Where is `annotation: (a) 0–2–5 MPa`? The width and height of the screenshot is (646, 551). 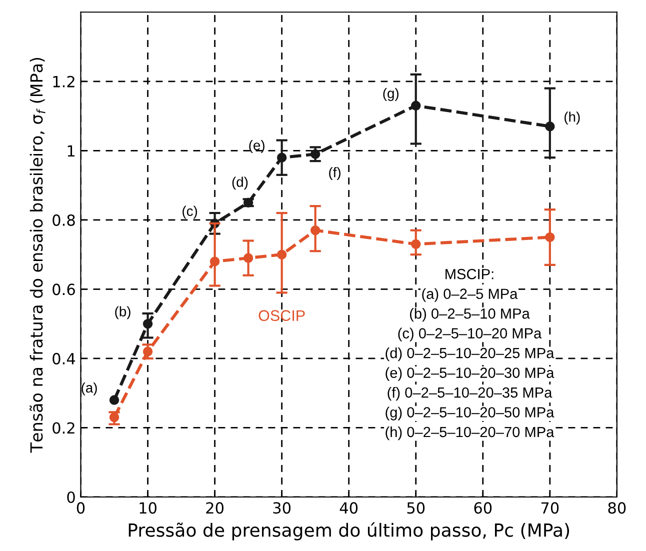
annotation: (a) 0–2–5 MPa is located at coordinates (470, 295).